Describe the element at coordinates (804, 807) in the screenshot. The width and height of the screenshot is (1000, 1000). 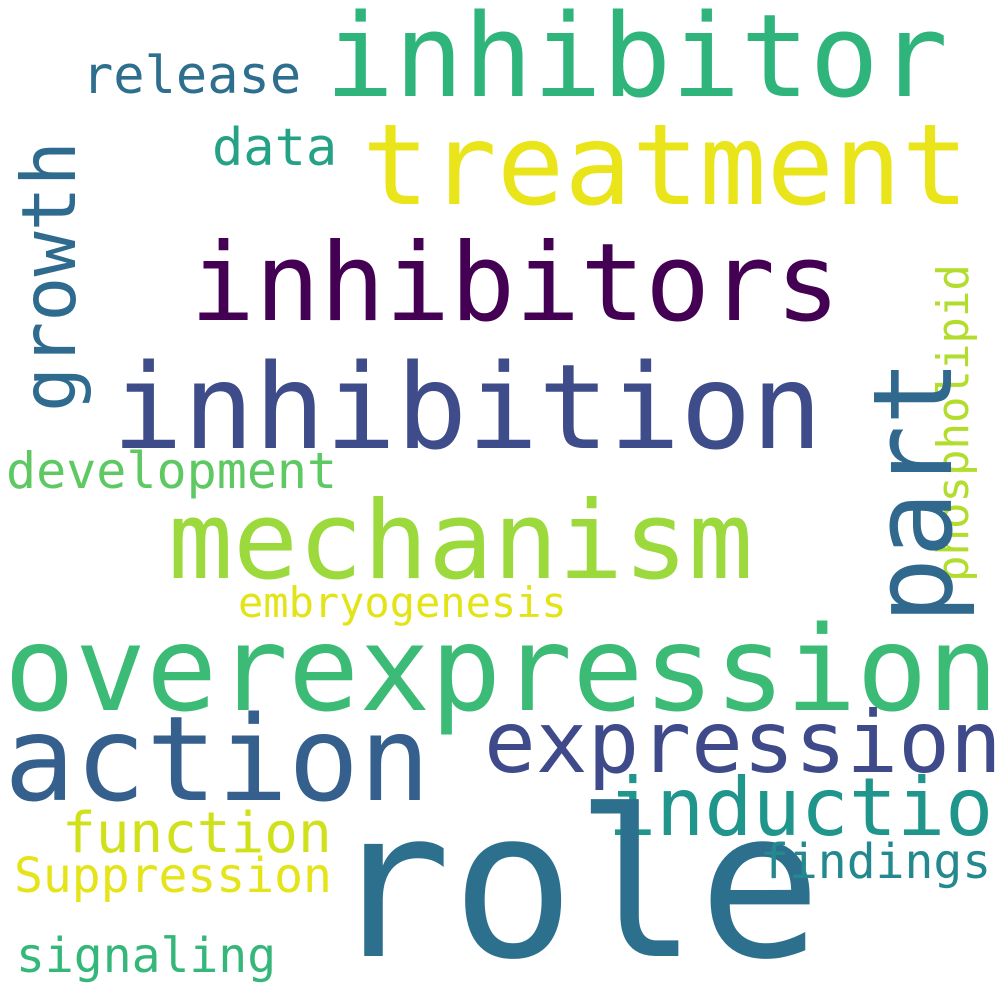
I see `word-induction: induction` at that location.